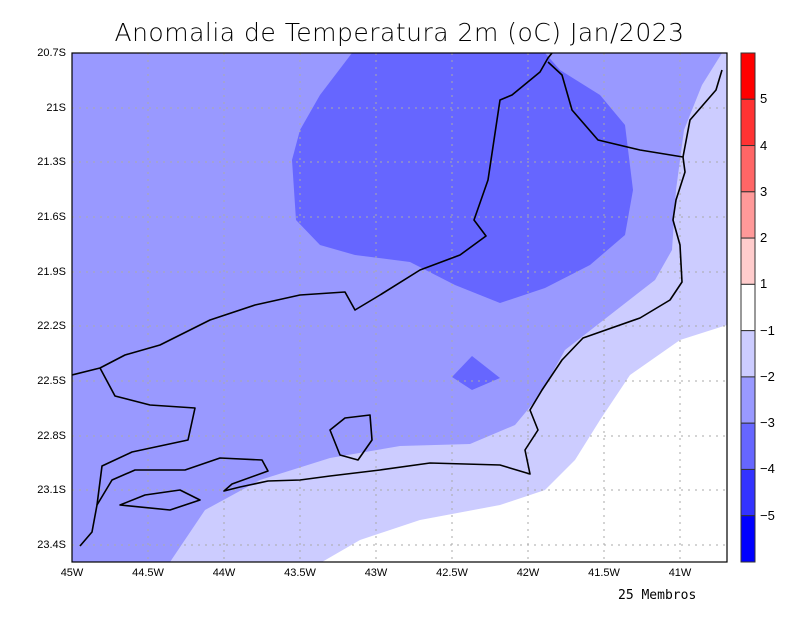 The image size is (800, 618). What do you see at coordinates (764, 99) in the screenshot?
I see `colorbar-label: 5` at bounding box center [764, 99].